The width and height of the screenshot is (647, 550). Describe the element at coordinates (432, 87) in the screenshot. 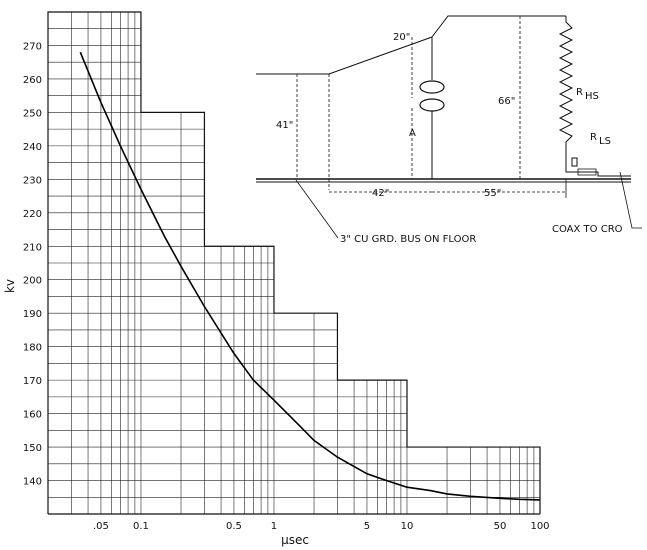

I see `upper-electrode` at that location.